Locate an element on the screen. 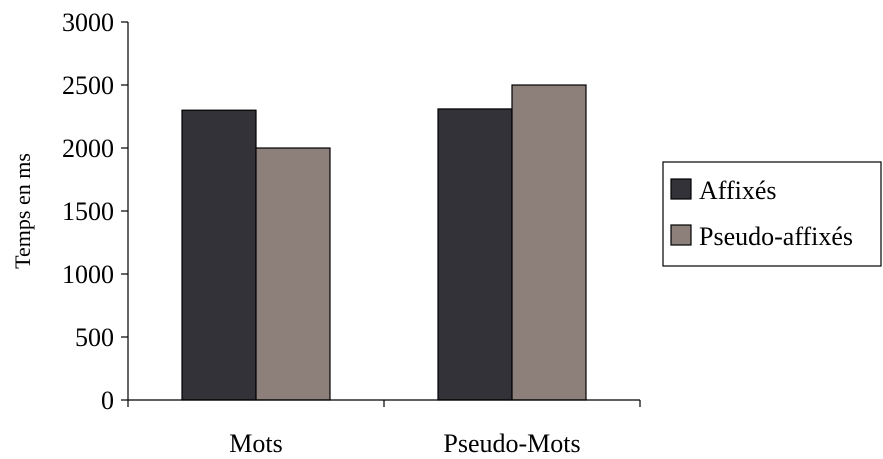 This screenshot has height=459, width=883. legend-label: Affixés is located at coordinates (738, 190).